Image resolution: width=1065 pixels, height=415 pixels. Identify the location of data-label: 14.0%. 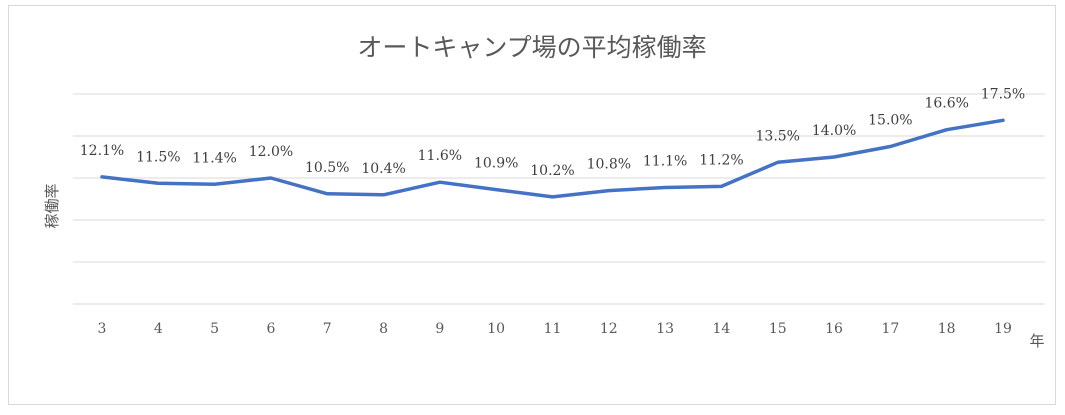
(834, 131).